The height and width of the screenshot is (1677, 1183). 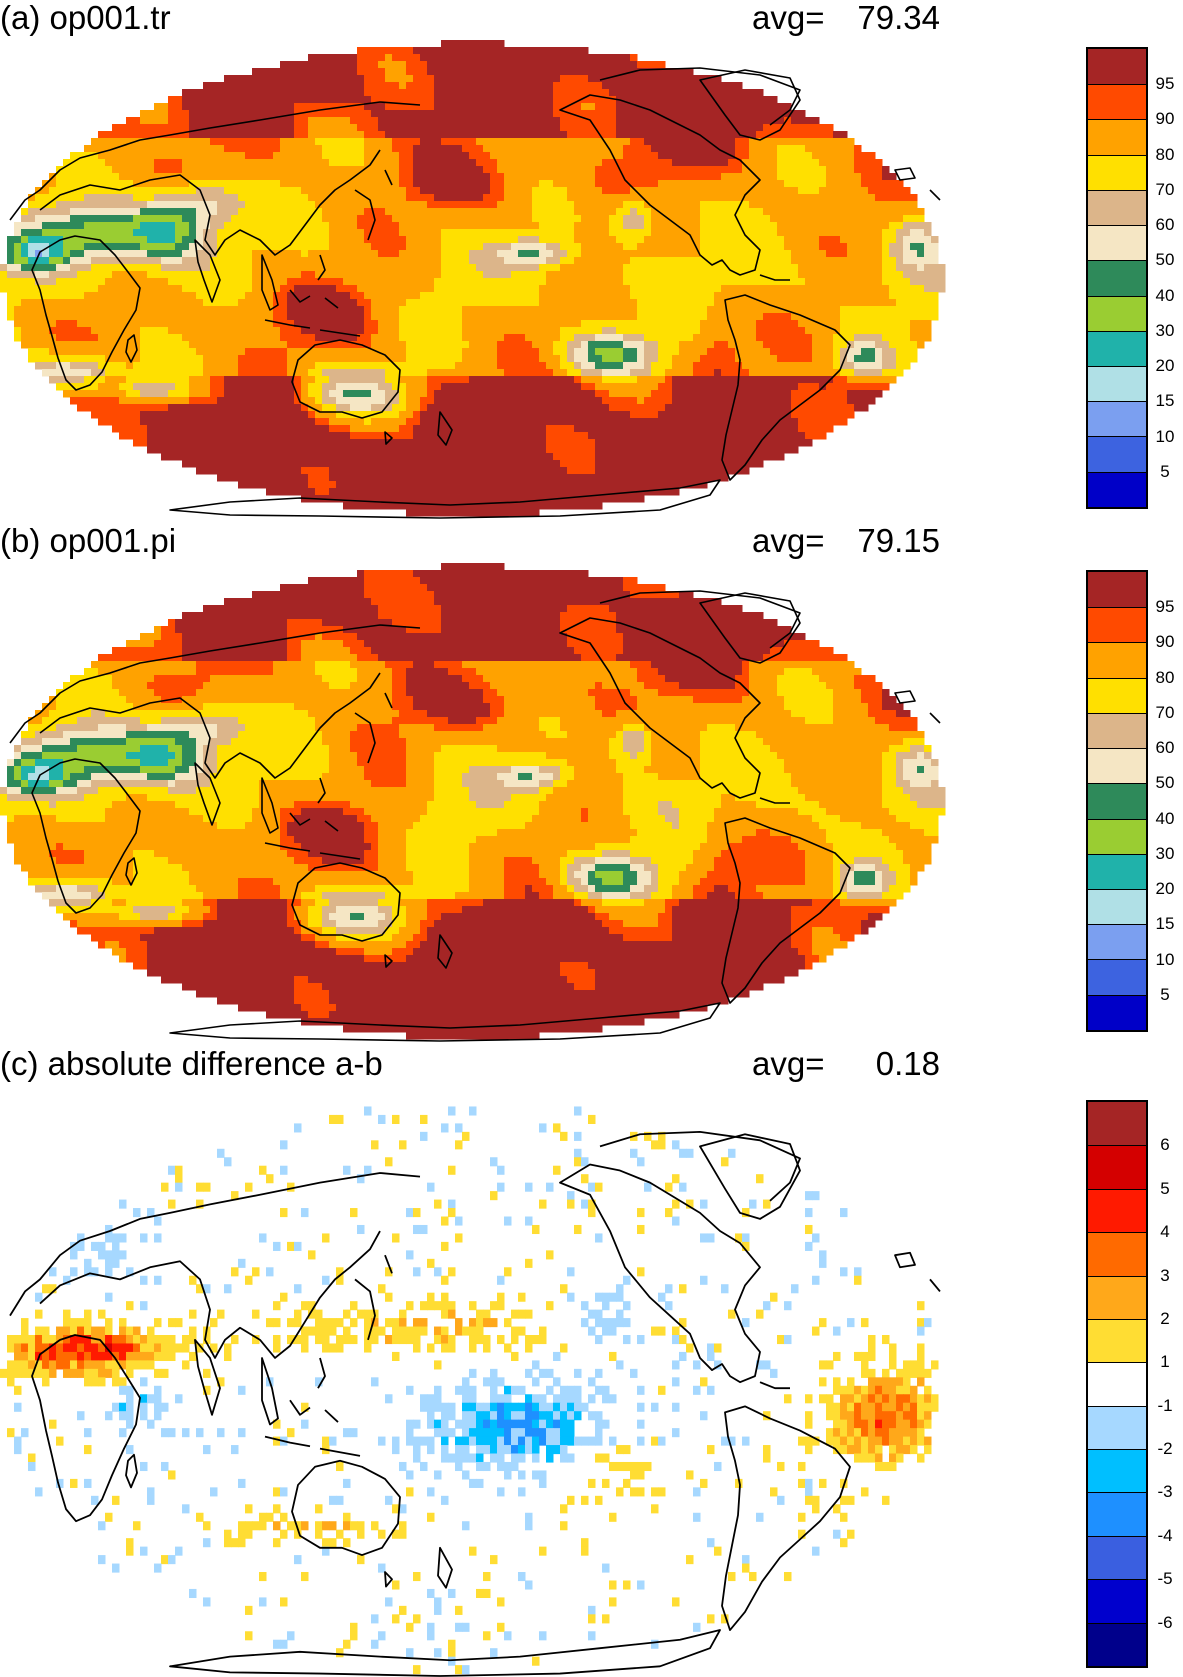 What do you see at coordinates (898, 540) in the screenshot?
I see `avg-value: 79.15` at bounding box center [898, 540].